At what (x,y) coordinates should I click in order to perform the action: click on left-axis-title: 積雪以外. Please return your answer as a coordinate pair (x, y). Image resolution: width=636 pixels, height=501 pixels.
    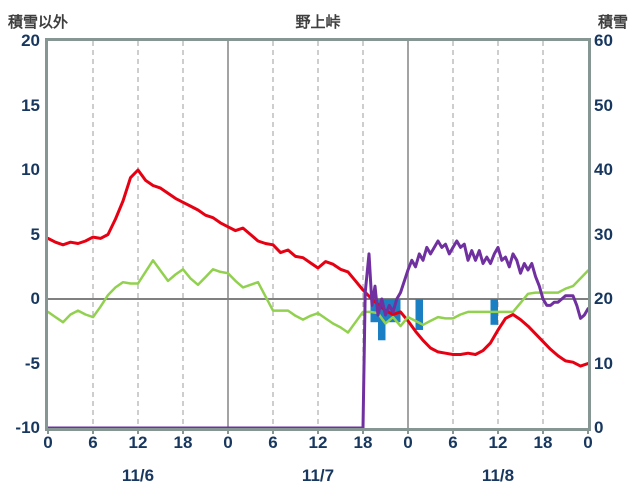
    Looking at the image, I should click on (38, 22).